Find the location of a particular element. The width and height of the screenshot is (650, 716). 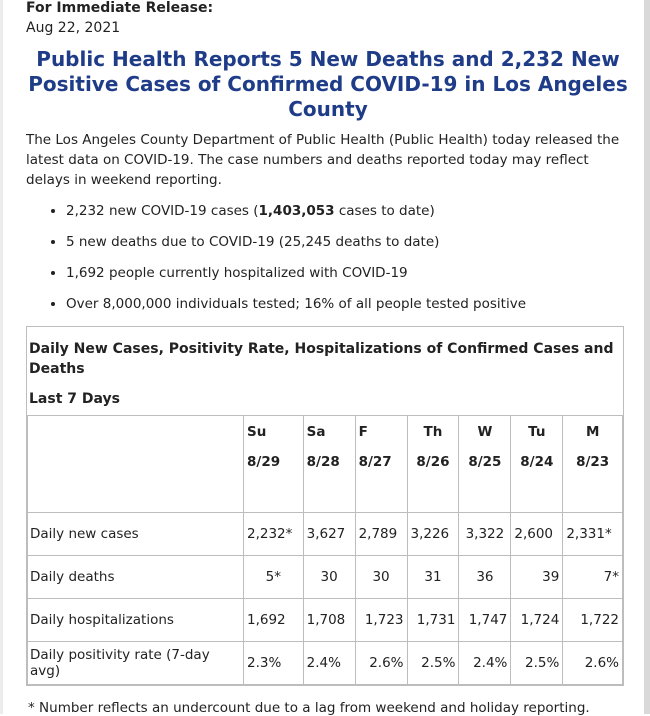

day-name: M is located at coordinates (592, 432).